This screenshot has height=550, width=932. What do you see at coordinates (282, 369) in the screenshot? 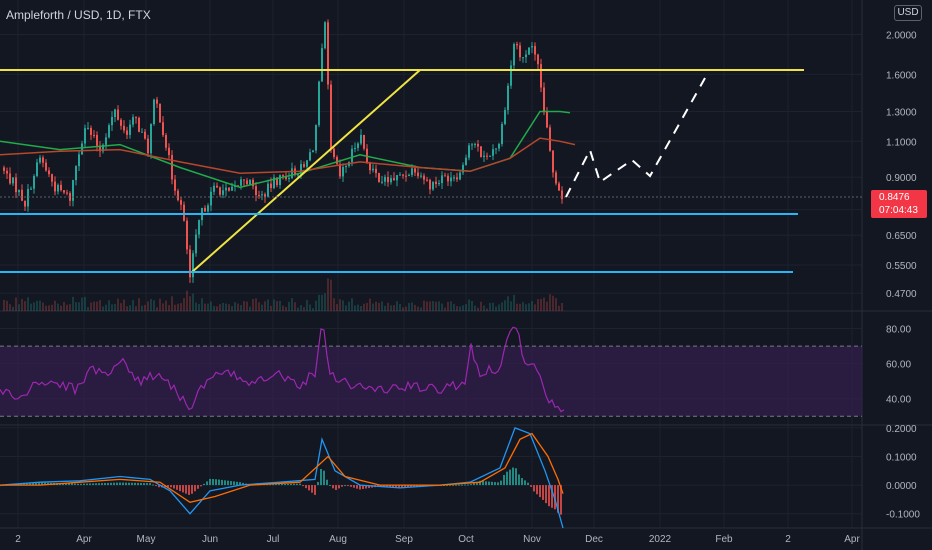
I see `rsi-line` at bounding box center [282, 369].